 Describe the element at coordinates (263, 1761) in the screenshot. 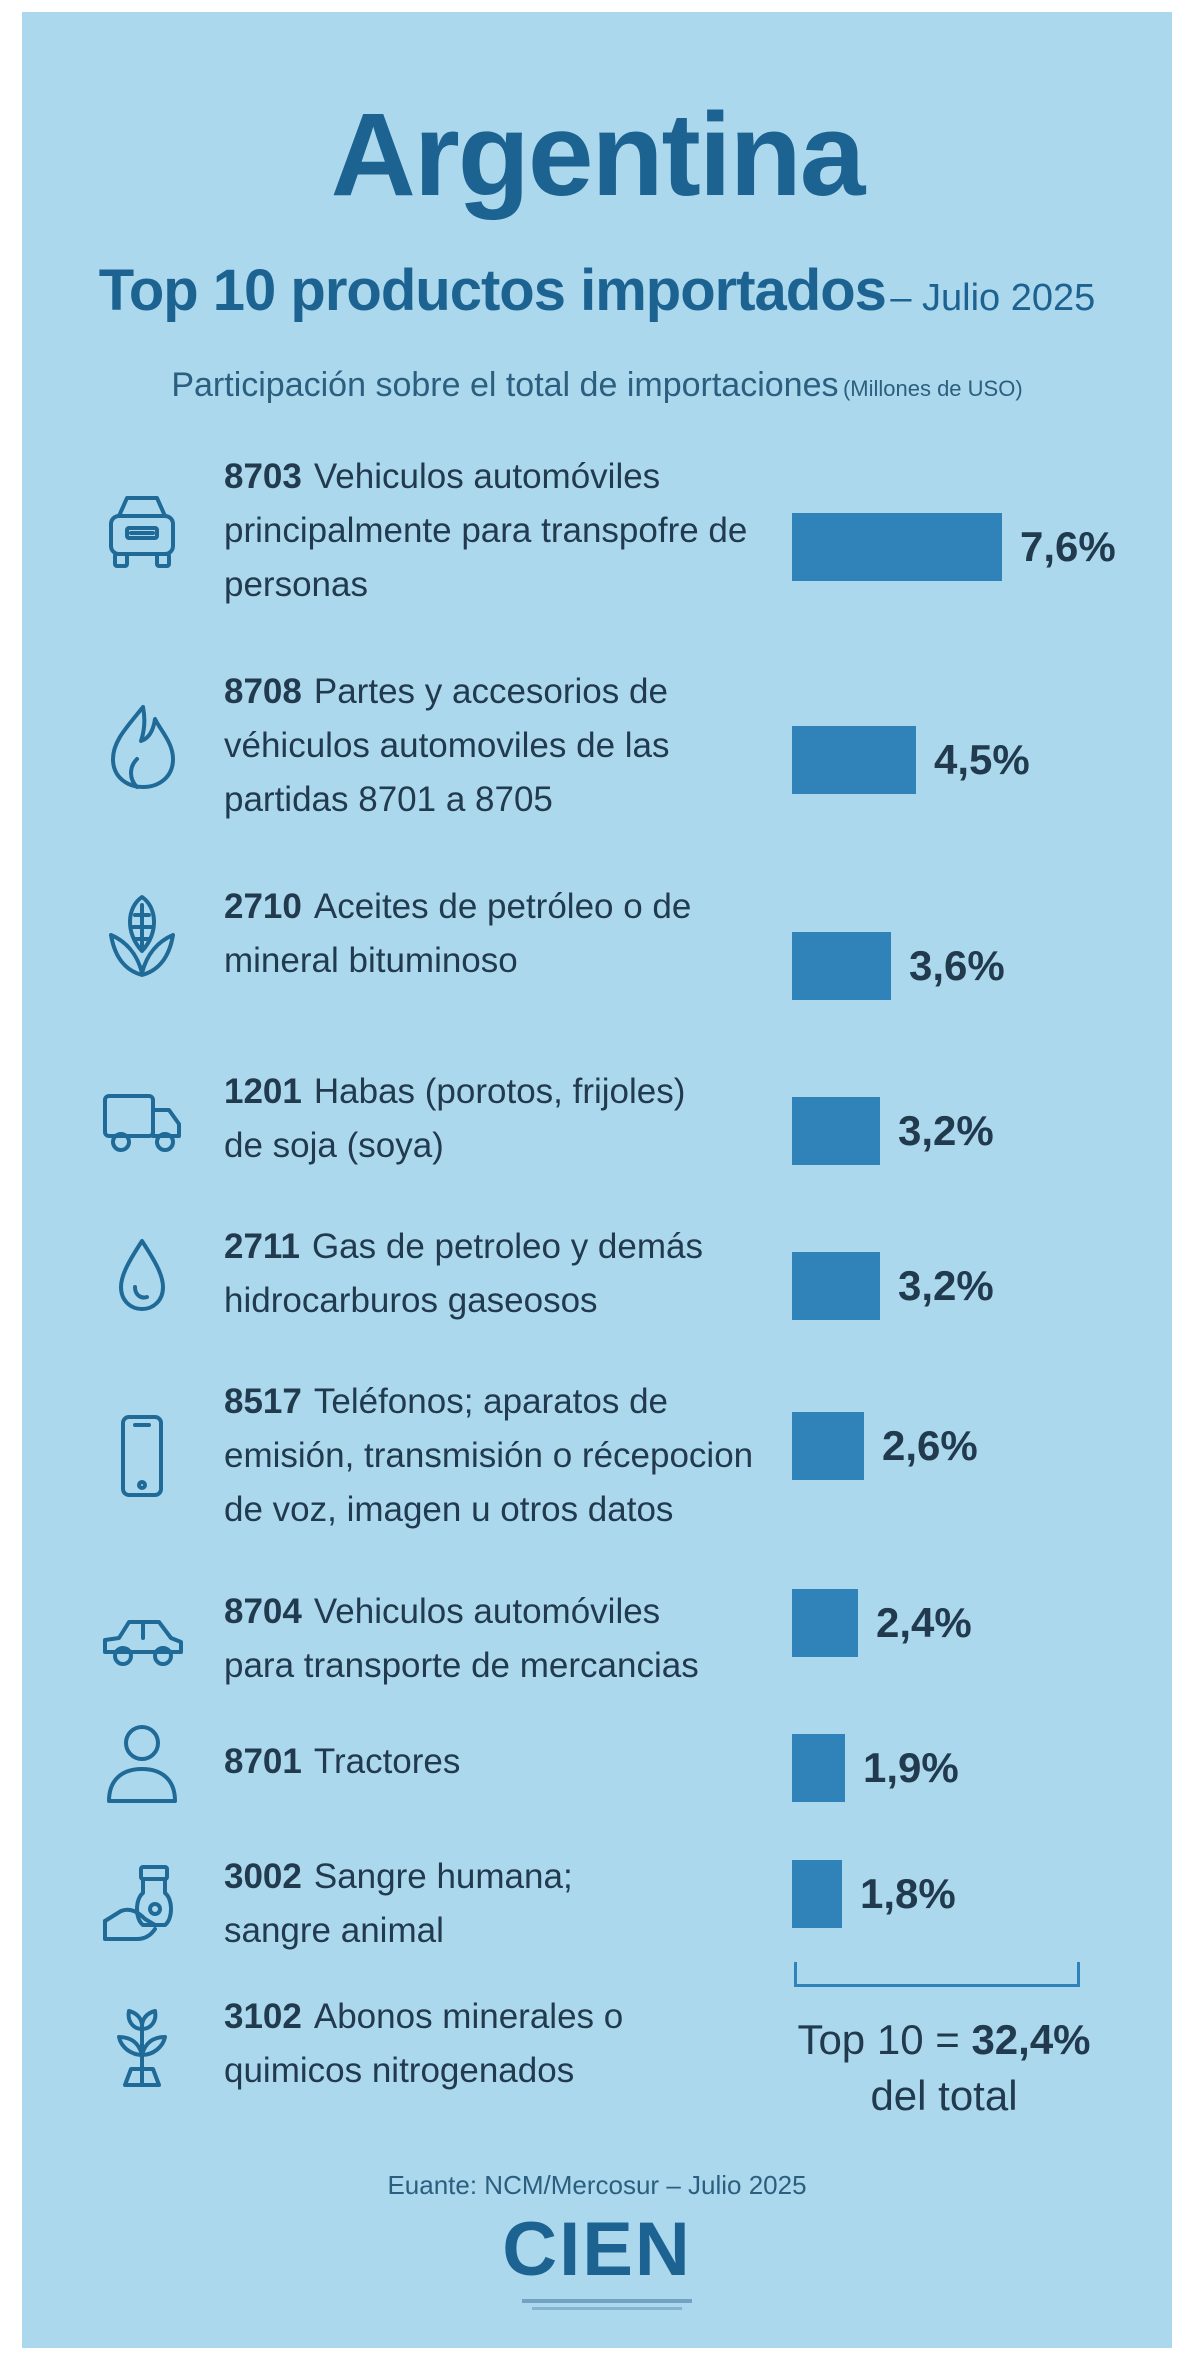

I see `product-code: 8701` at that location.